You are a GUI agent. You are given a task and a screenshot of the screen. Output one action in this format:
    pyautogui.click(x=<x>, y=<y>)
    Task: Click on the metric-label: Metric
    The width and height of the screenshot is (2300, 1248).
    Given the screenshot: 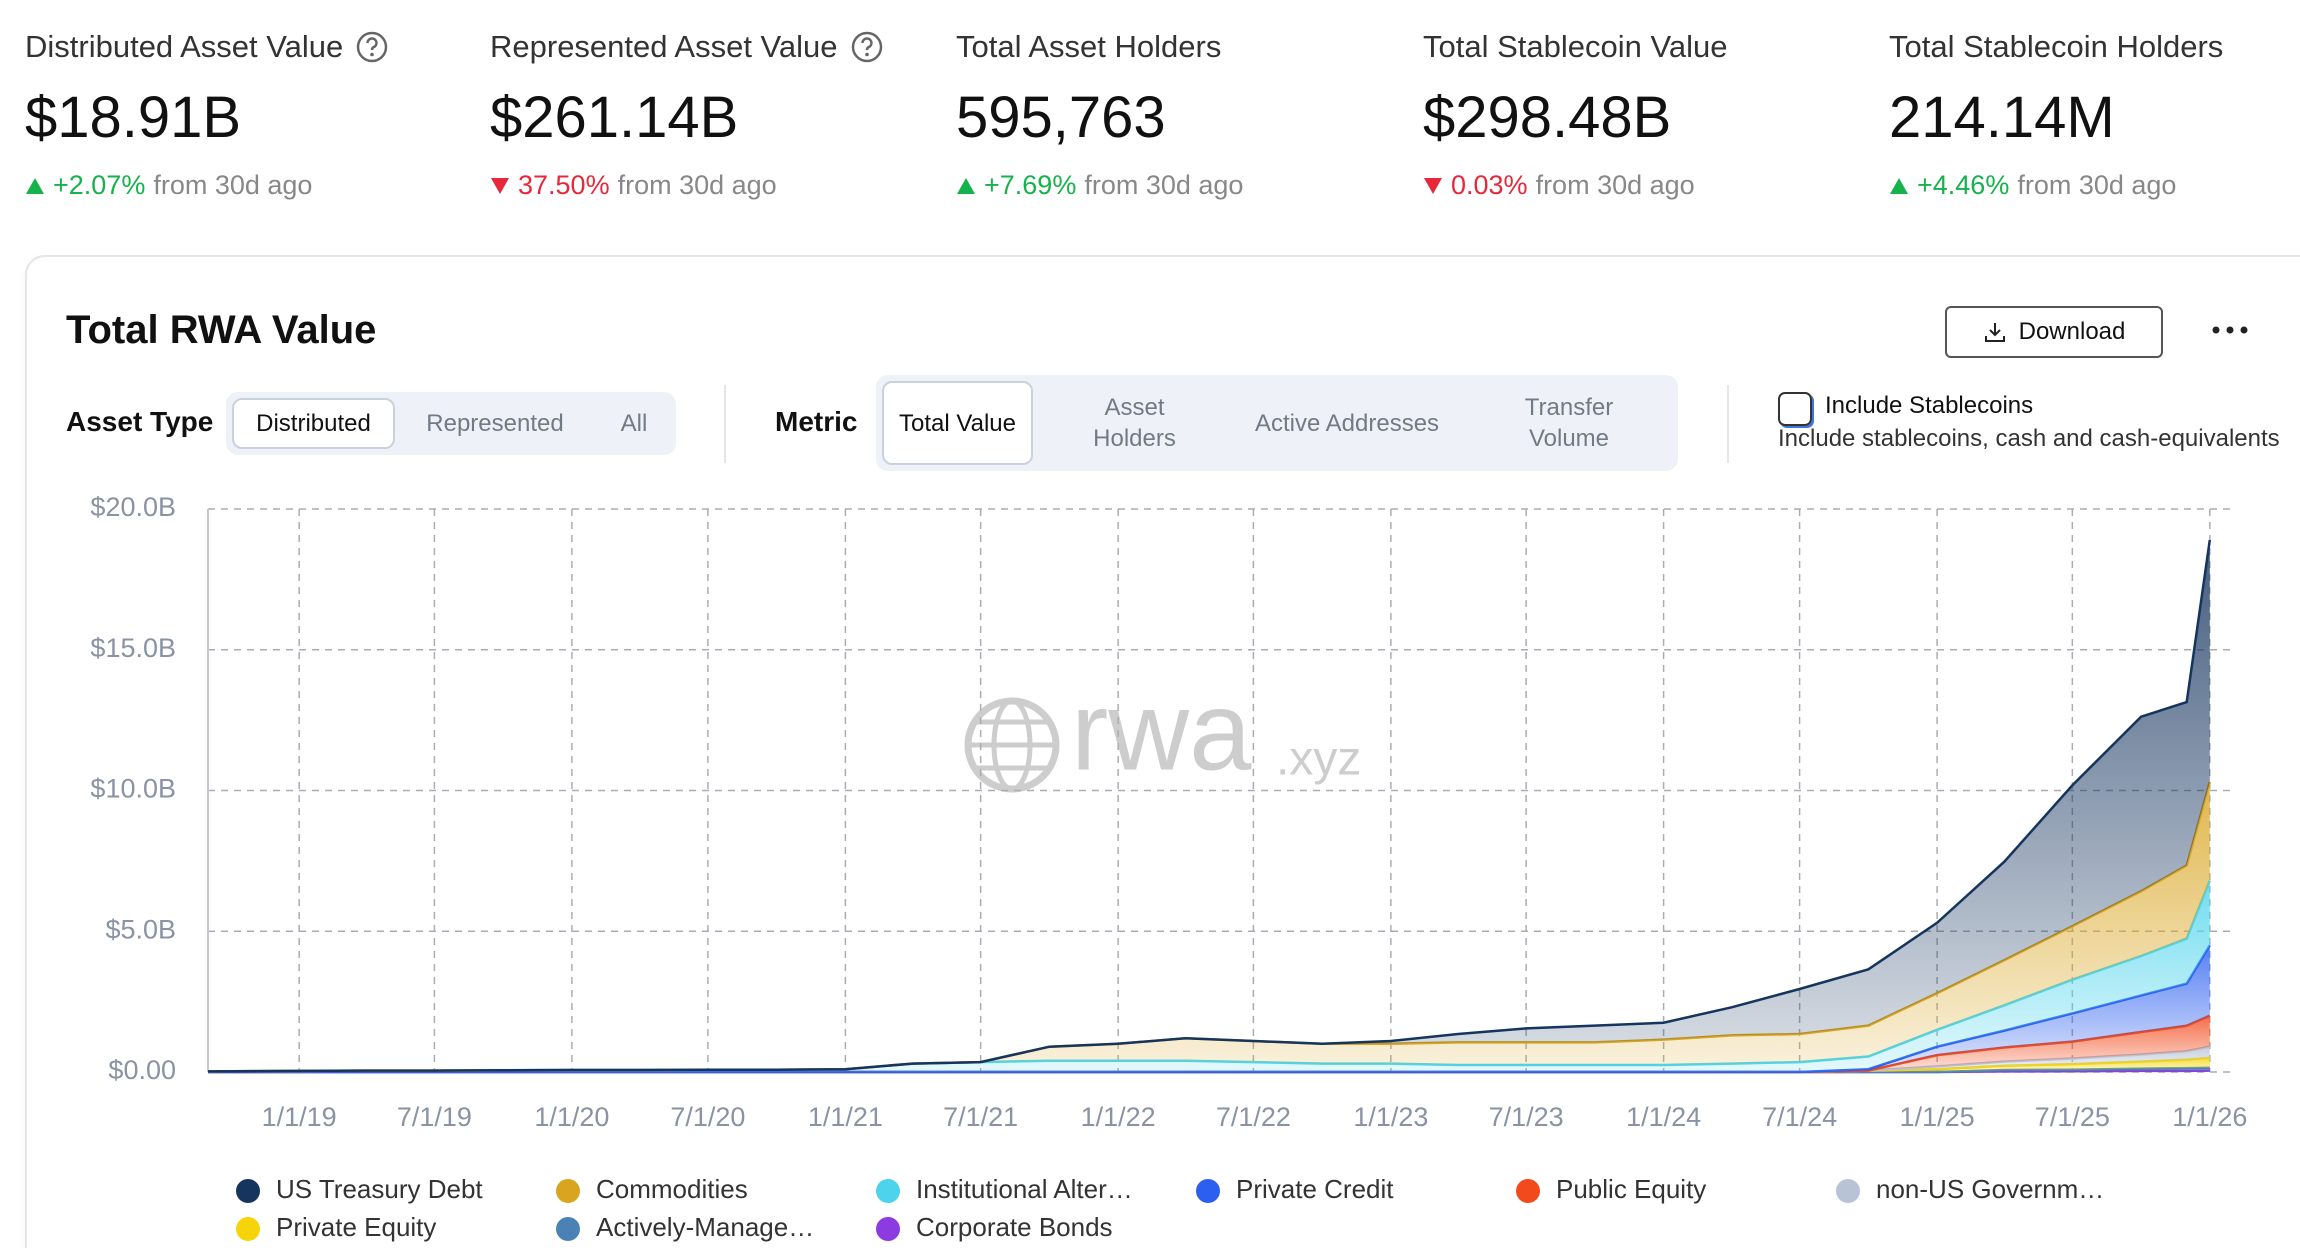 What is the action you would take?
    pyautogui.click(x=816, y=421)
    